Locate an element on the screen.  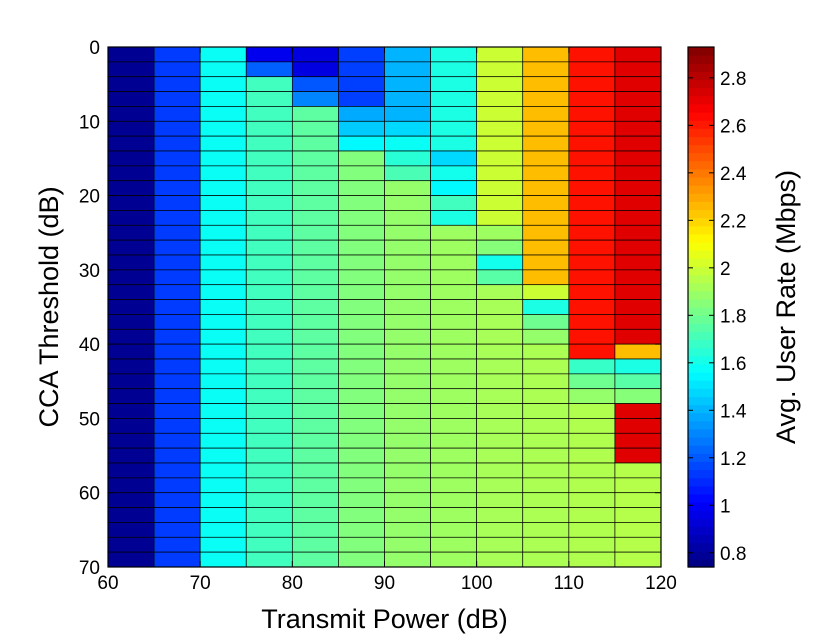
colorbar-tick-label: 2 is located at coordinates (725, 269).